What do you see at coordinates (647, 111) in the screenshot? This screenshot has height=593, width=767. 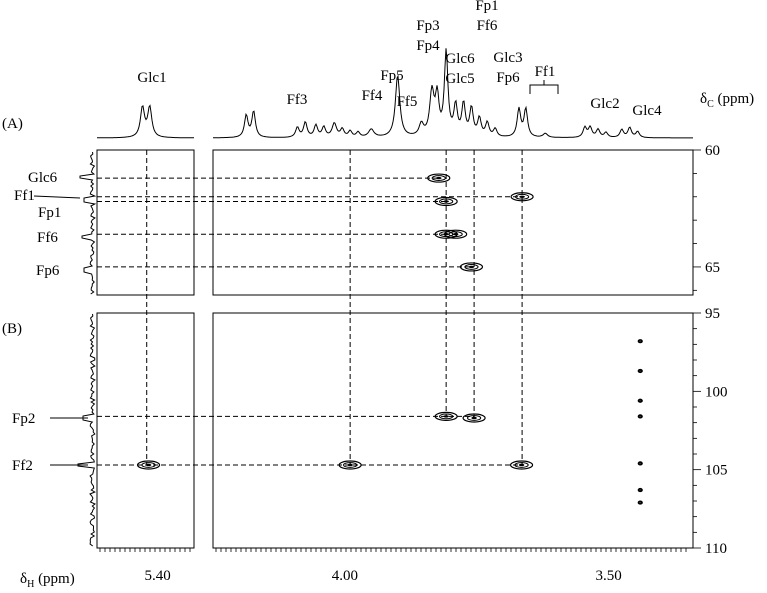 I see `peak-label-11-0: Glc4` at bounding box center [647, 111].